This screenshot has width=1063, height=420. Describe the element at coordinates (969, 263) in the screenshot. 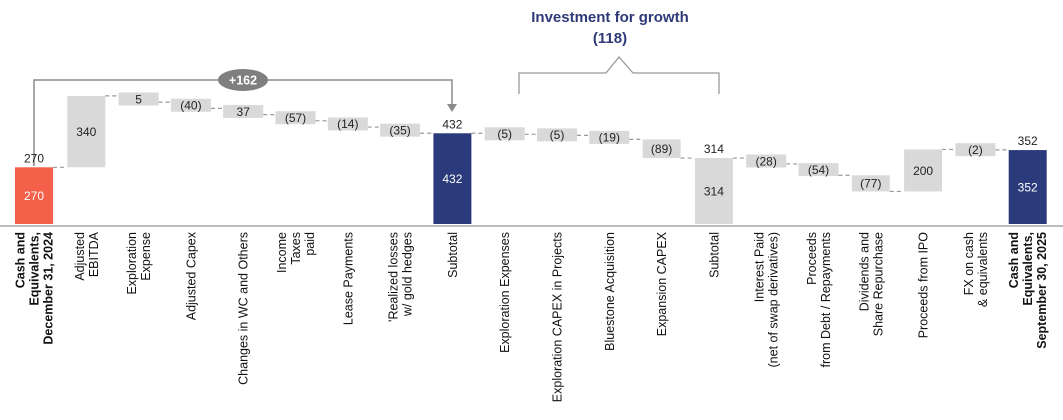

I see `category-label: FX on cash` at that location.